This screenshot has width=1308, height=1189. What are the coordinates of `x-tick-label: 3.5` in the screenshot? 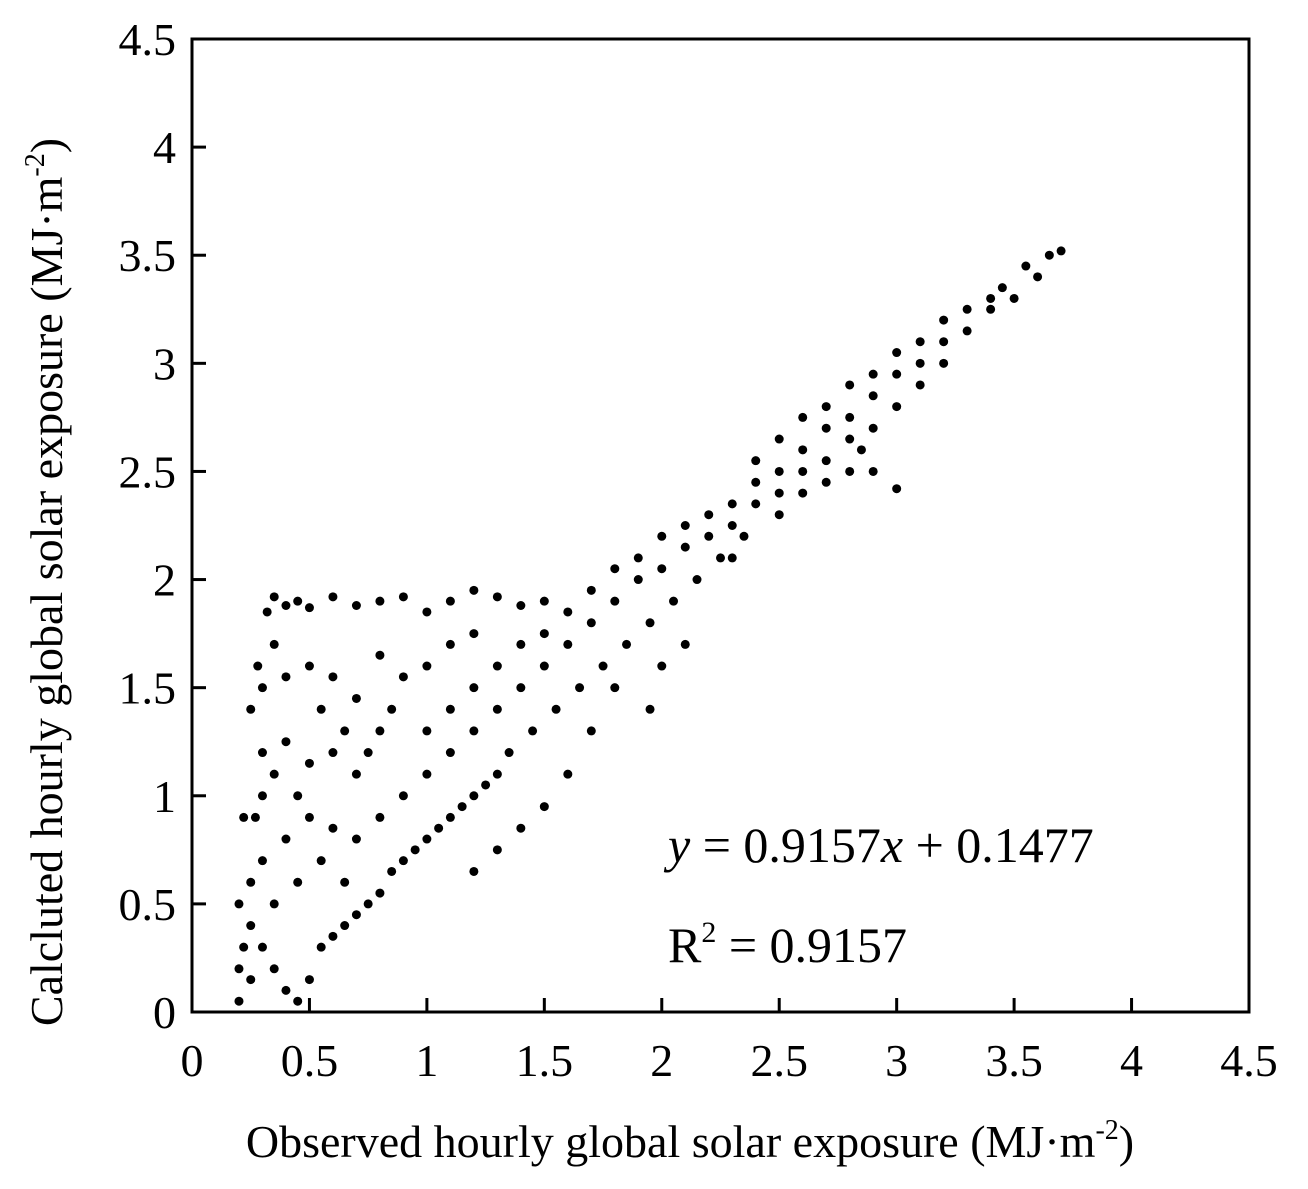 It's located at (1014, 1060).